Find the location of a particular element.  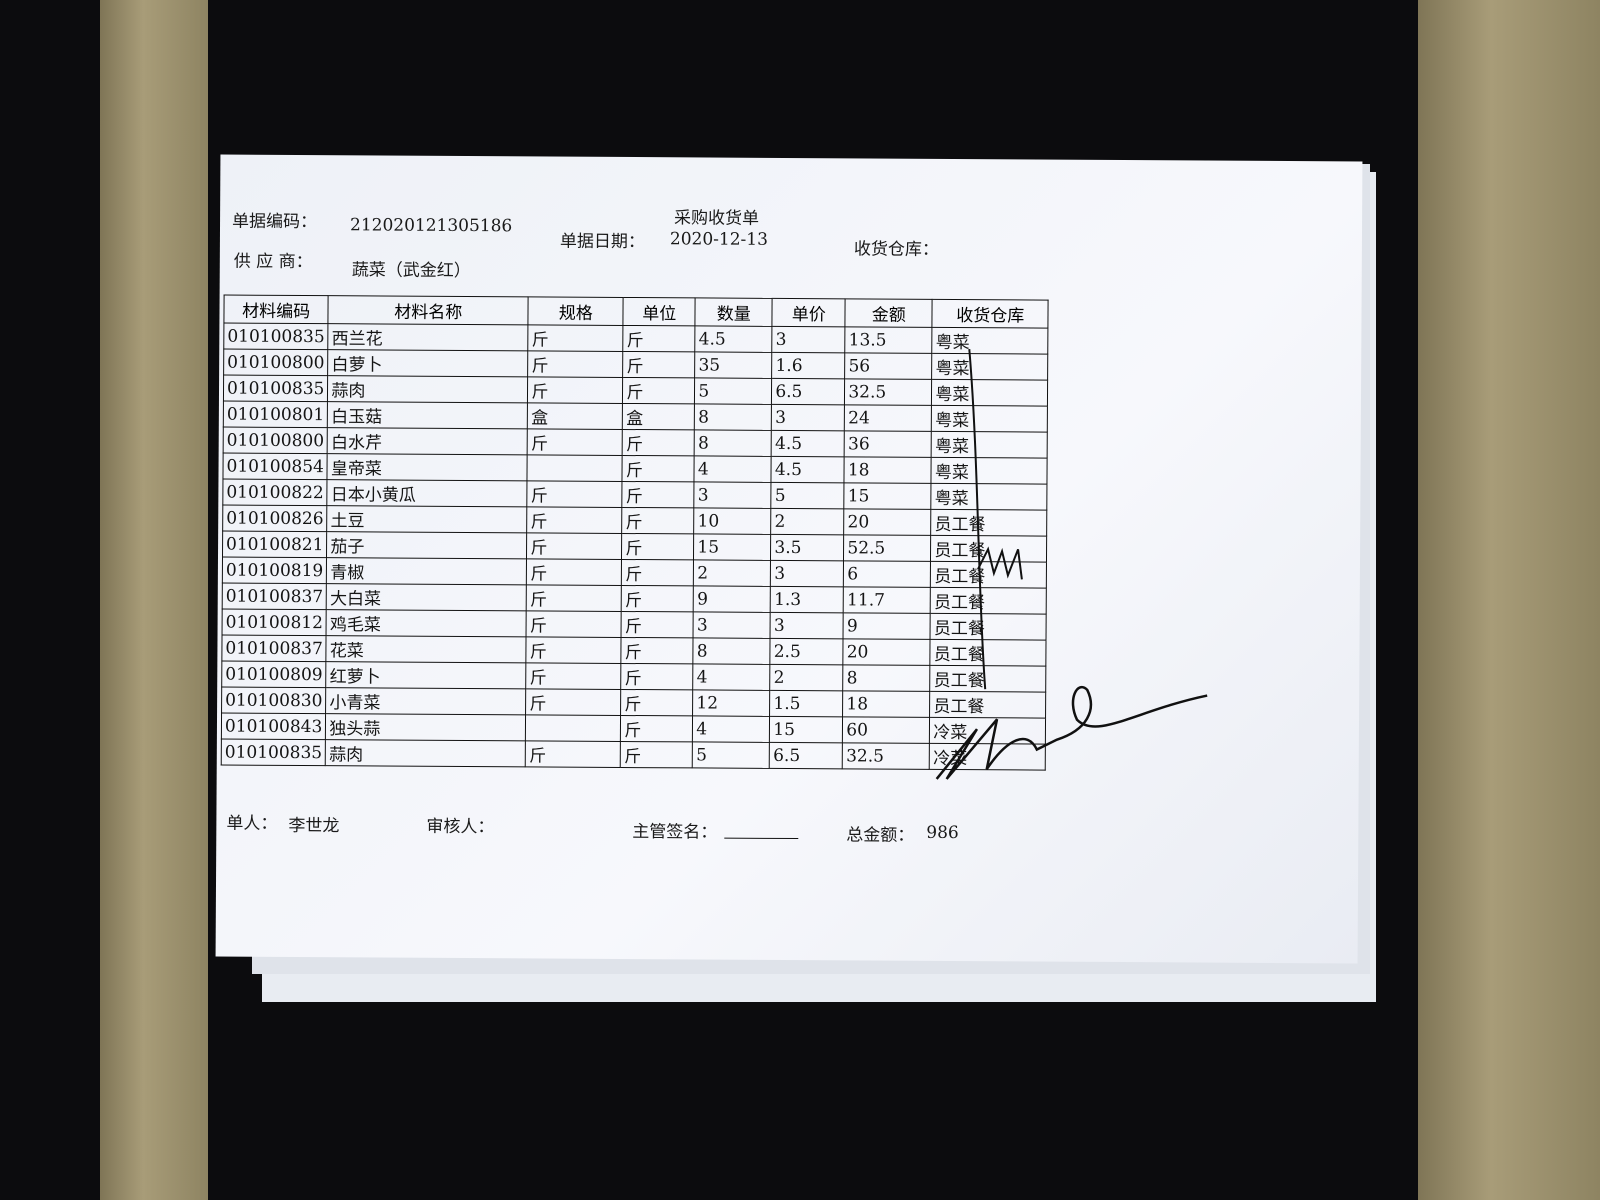

table-cell: 010100830 is located at coordinates (274, 700).